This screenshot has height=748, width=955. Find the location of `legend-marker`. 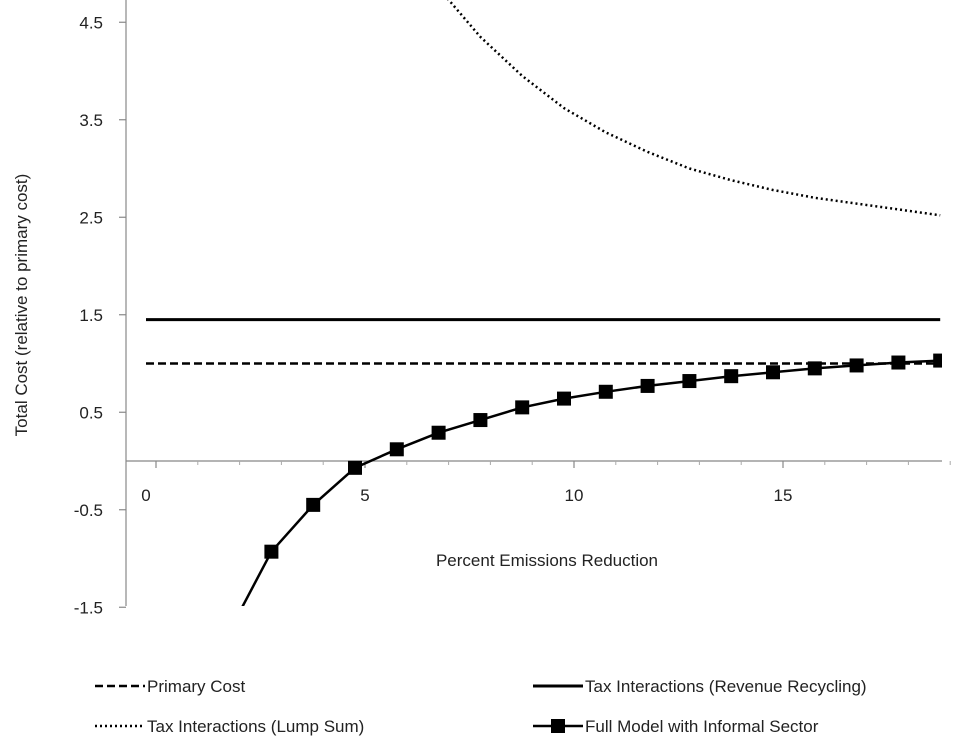

legend-marker is located at coordinates (558, 726).